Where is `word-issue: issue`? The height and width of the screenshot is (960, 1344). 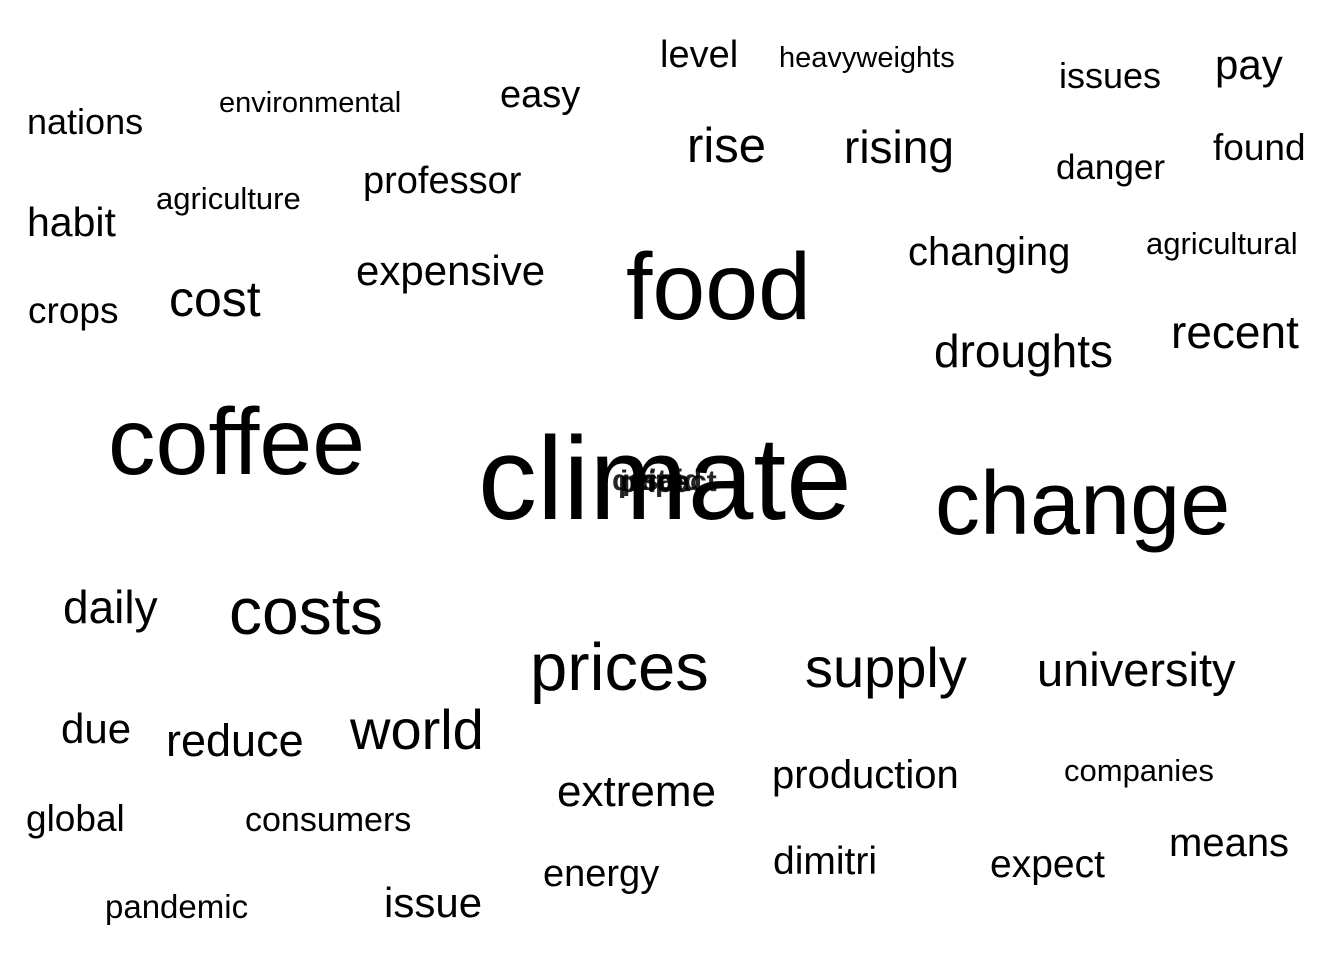 word-issue: issue is located at coordinates (433, 902).